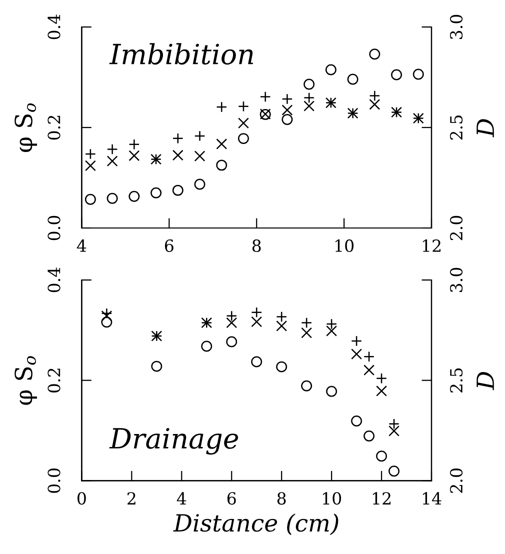 The image size is (505, 554). What do you see at coordinates (173, 441) in the screenshot?
I see `annotation: Drainage` at bounding box center [173, 441].